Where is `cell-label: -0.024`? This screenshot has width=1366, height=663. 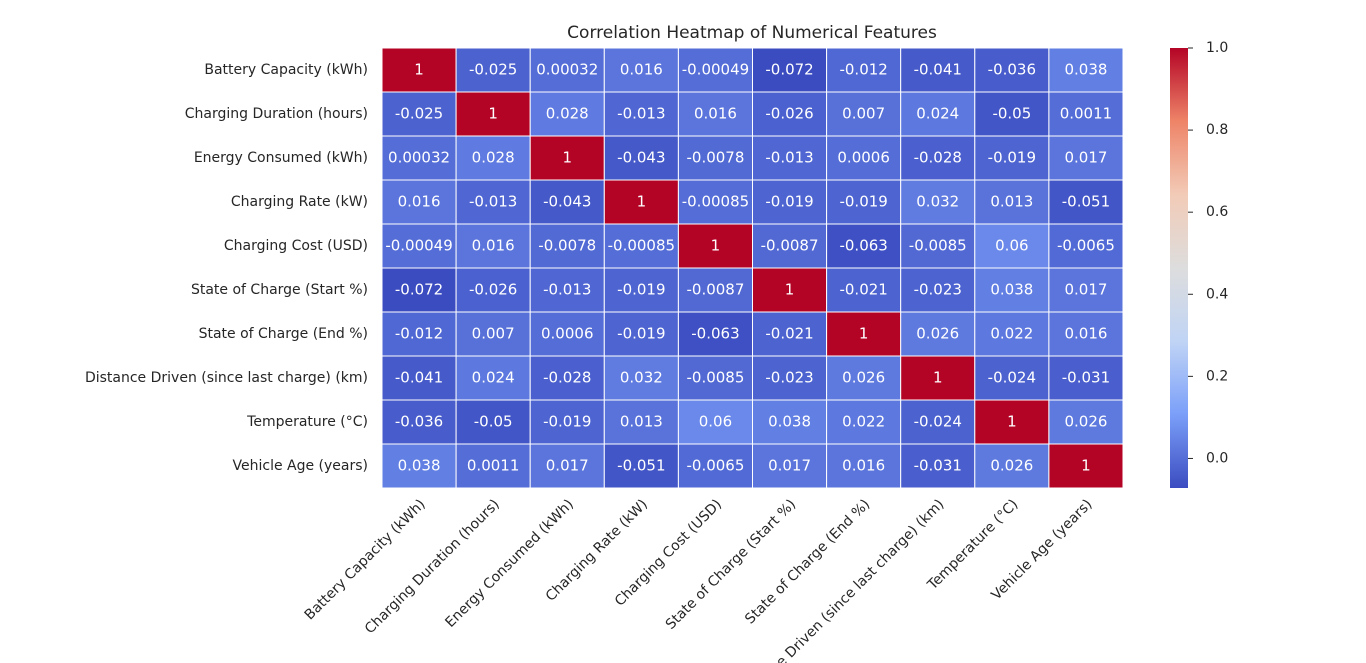 cell-label: -0.024 is located at coordinates (1012, 378).